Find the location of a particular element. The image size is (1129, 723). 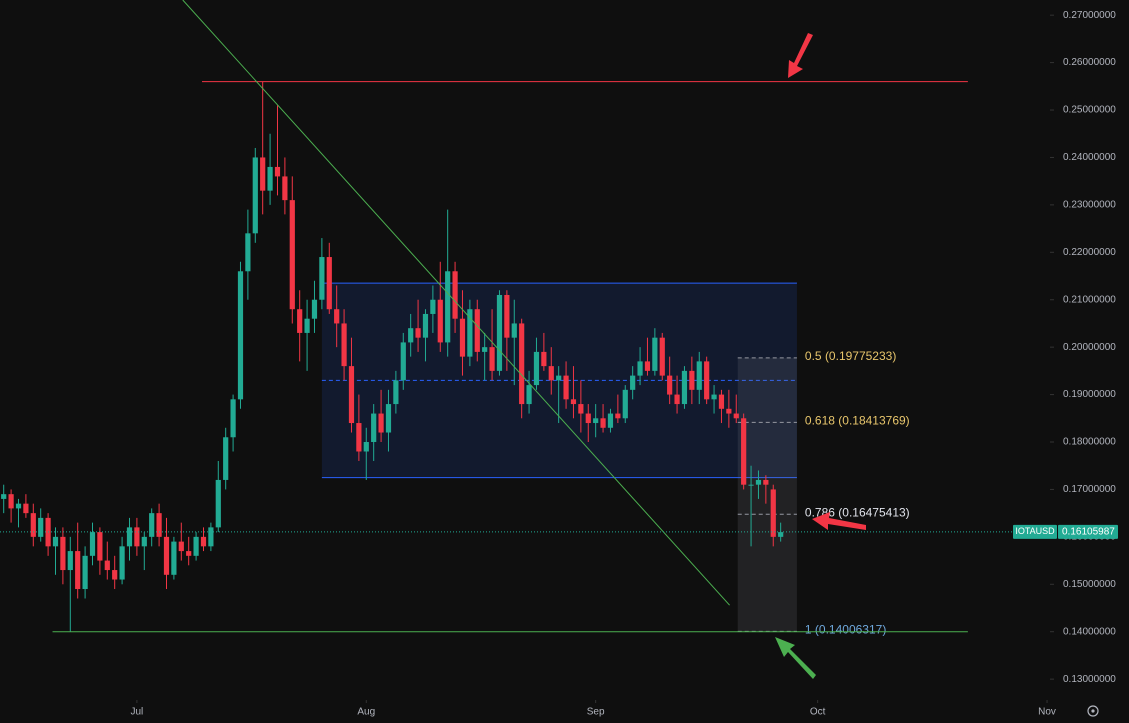

y-tick-label: 0.27000000 is located at coordinates (1089, 15).